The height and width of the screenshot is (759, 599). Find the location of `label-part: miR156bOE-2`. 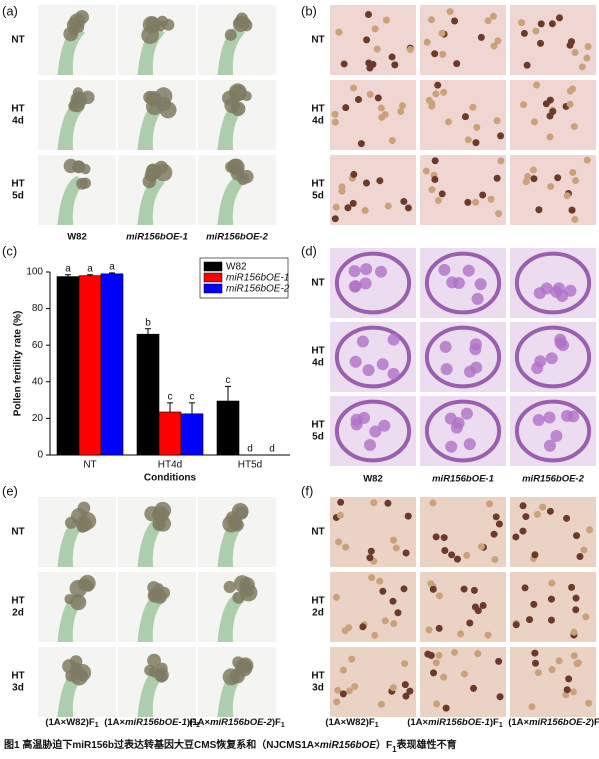

label-part: miR156bOE-2 is located at coordinates (560, 722).